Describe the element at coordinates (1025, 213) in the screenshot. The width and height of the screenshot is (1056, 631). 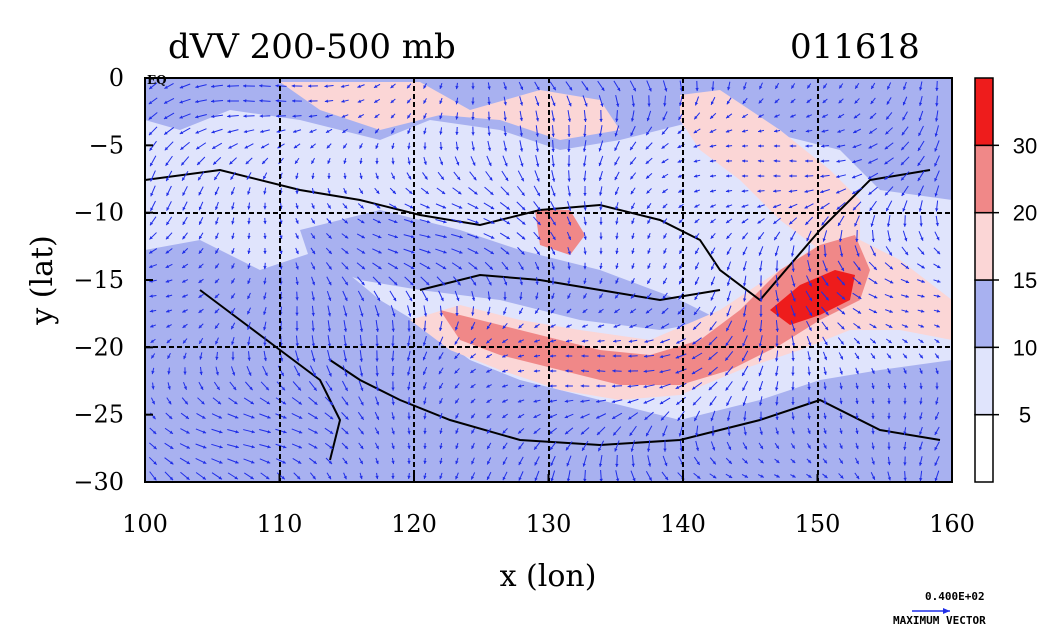
I see `colorbar-label: 20` at that location.